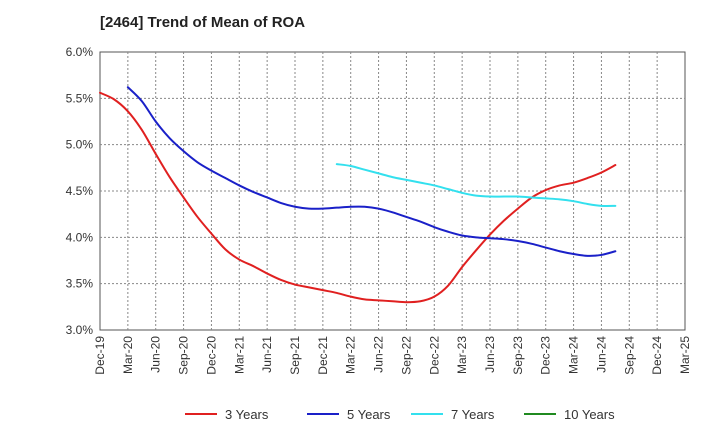 The image size is (720, 440). What do you see at coordinates (247, 414) in the screenshot?
I see `legend-label-3-years: 3 Years` at bounding box center [247, 414].